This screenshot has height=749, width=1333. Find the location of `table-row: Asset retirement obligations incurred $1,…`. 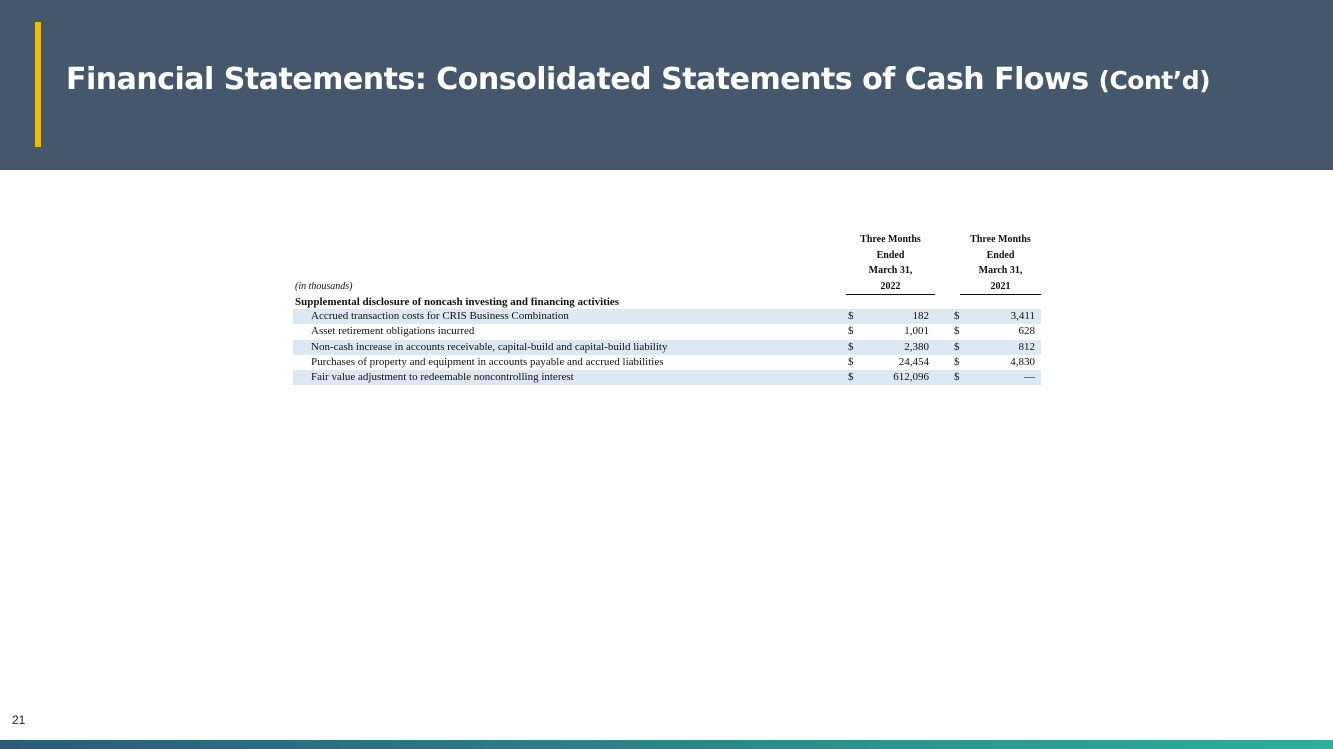

table-row: Asset retirement obligations incurred $1,… is located at coordinates (667, 331).